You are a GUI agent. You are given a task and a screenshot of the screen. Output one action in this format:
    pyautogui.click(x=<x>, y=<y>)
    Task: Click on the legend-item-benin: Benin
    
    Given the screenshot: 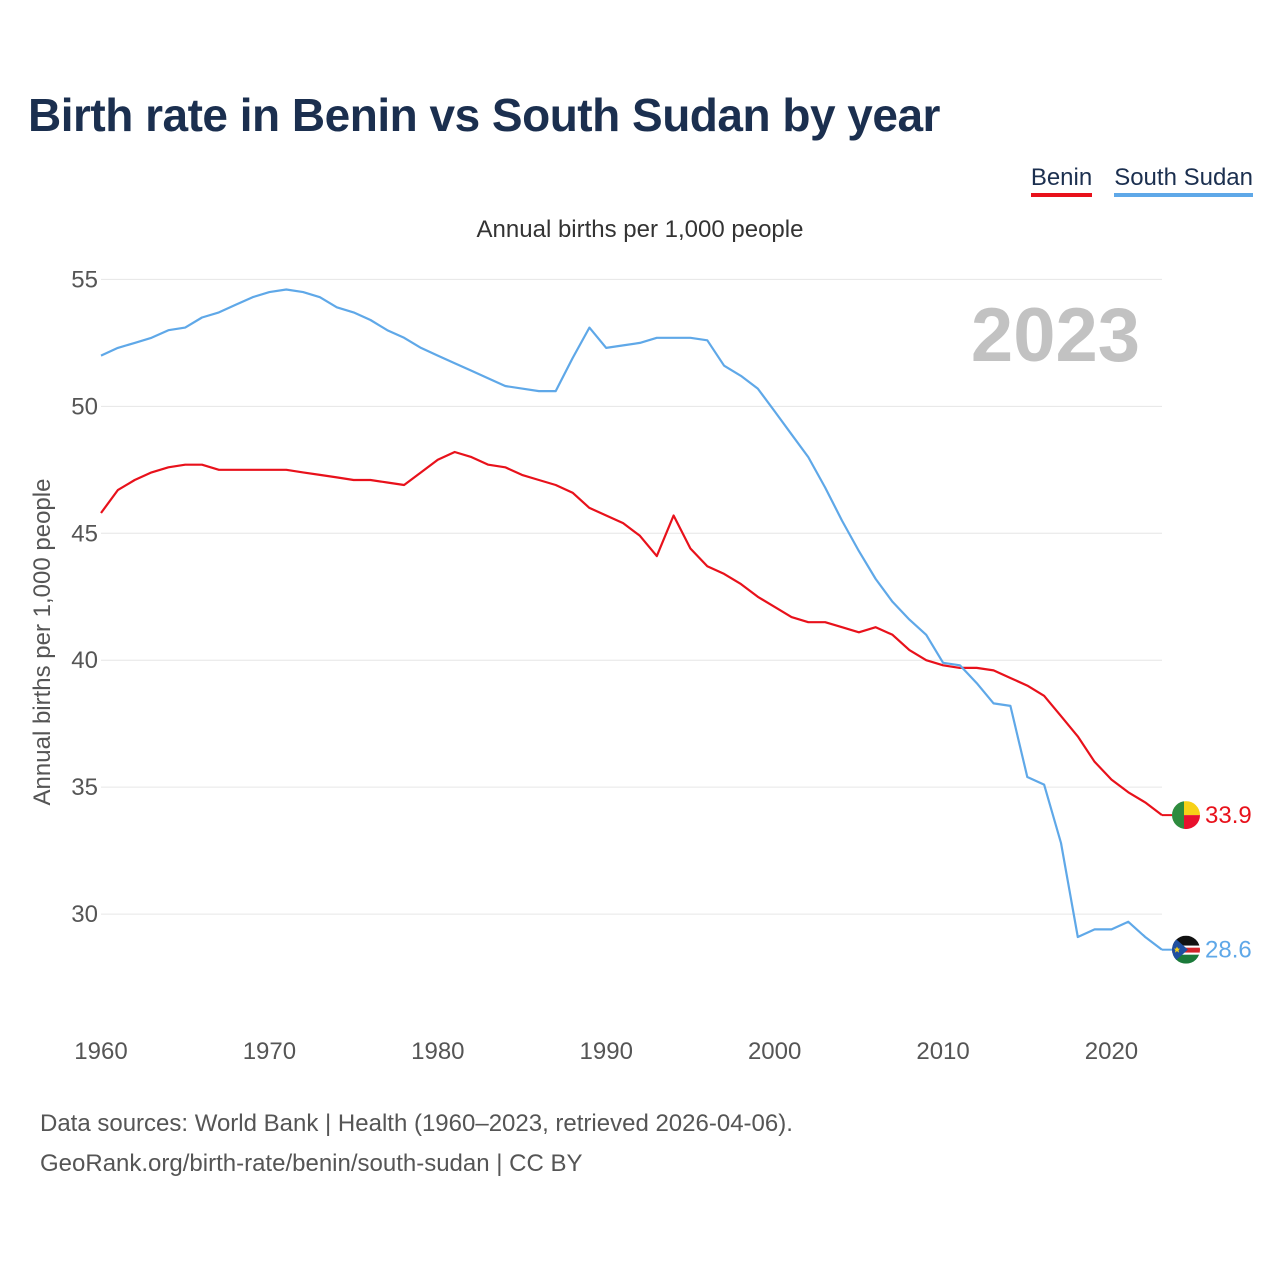 What is the action you would take?
    pyautogui.click(x=1061, y=180)
    